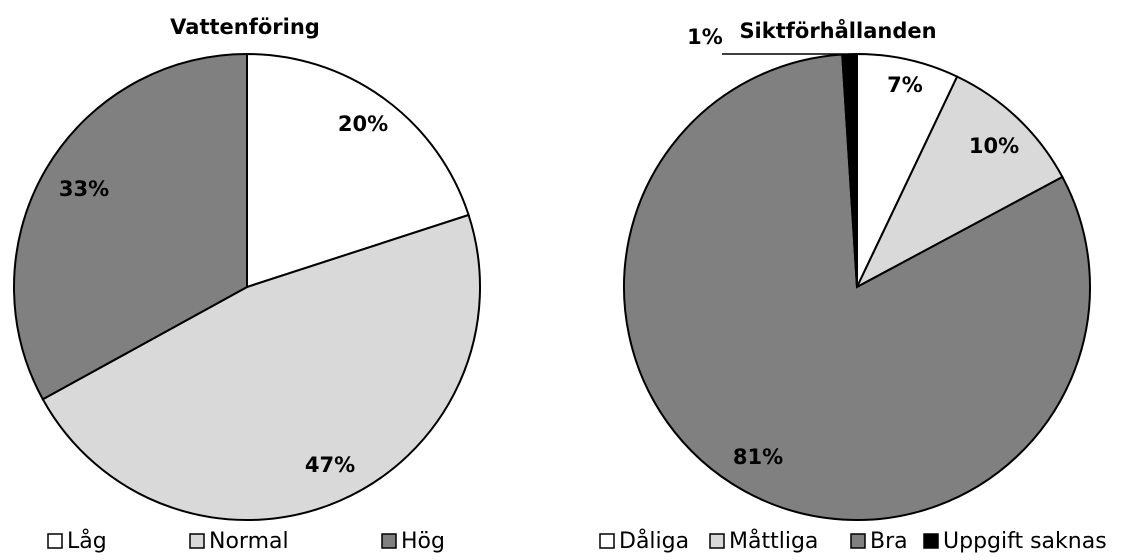 The image size is (1124, 560). Describe the element at coordinates (994, 146) in the screenshot. I see `data-label: 10%` at that location.